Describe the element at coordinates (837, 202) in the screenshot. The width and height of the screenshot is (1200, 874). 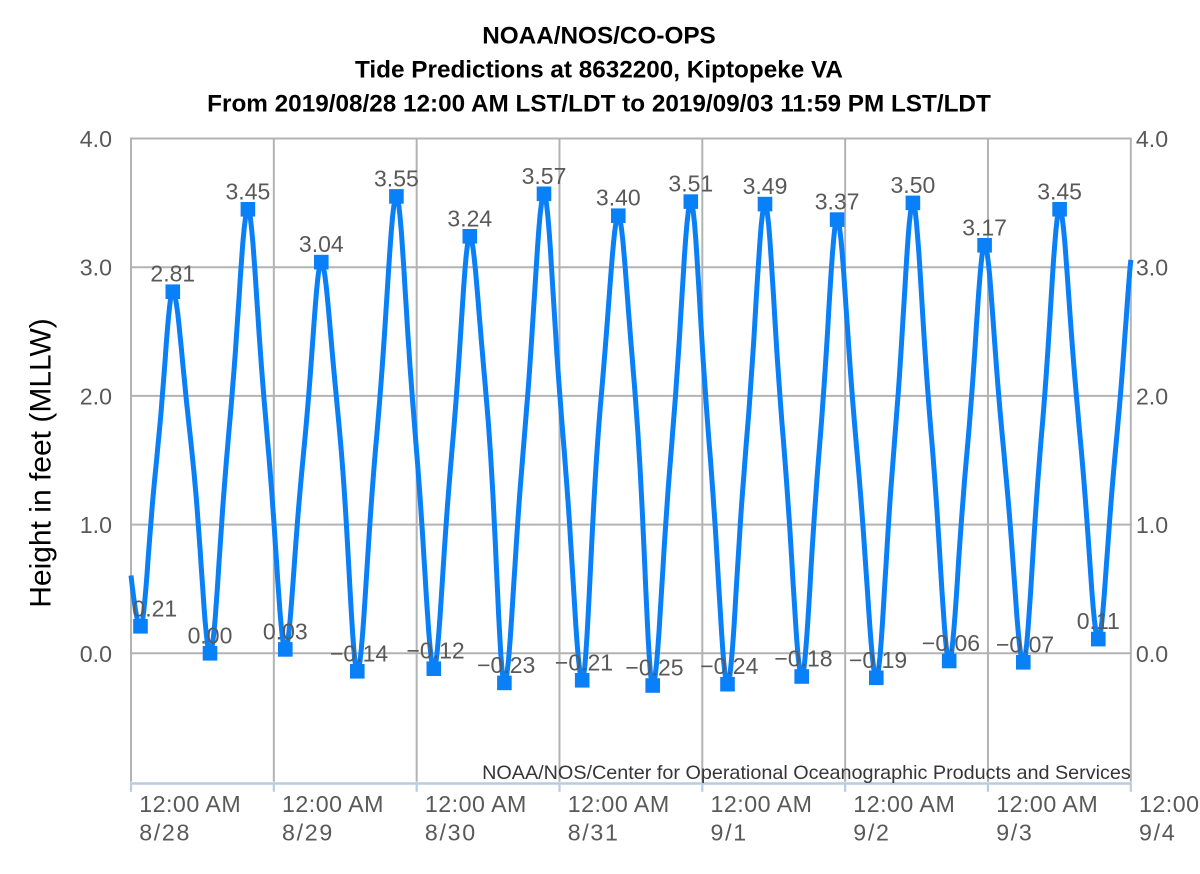
I see `svg-text: 3.37` at that location.